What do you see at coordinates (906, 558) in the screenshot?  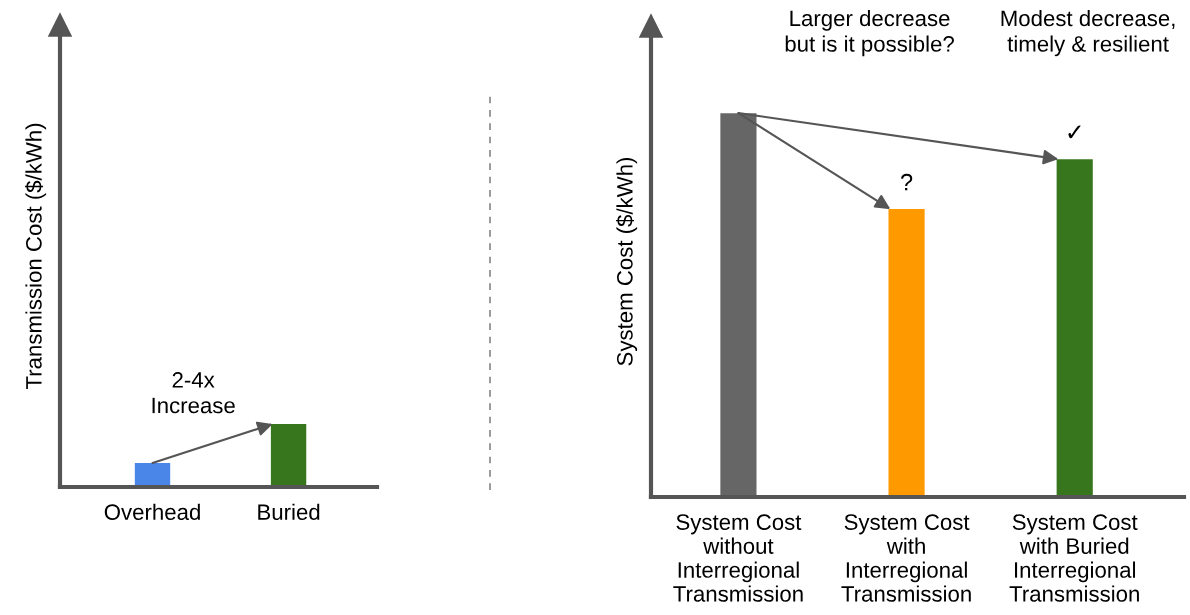 I see `x-tick-label: System Cost with Interregional Transmission` at bounding box center [906, 558].